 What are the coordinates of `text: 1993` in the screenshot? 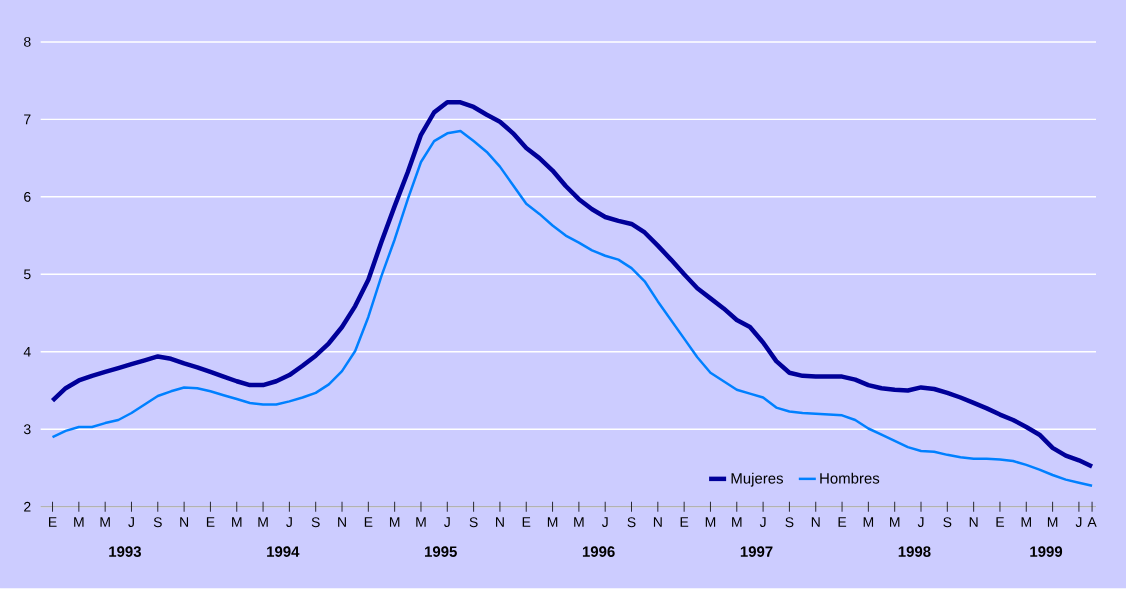 It's located at (125, 552).